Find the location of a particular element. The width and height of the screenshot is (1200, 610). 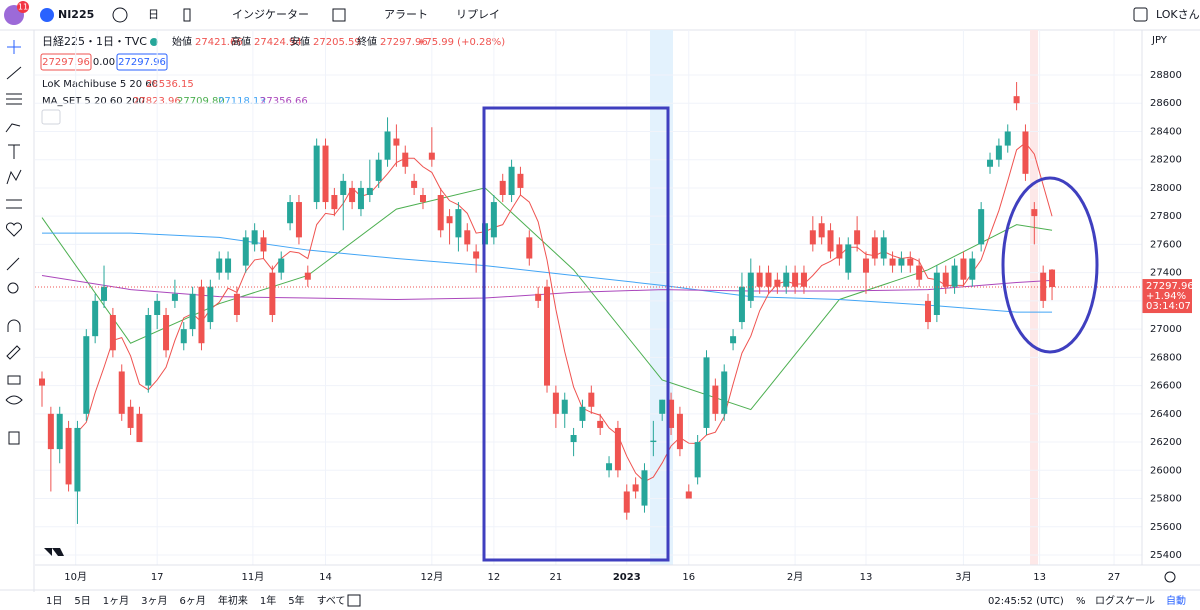

rectangle-drawing is located at coordinates (576, 334).